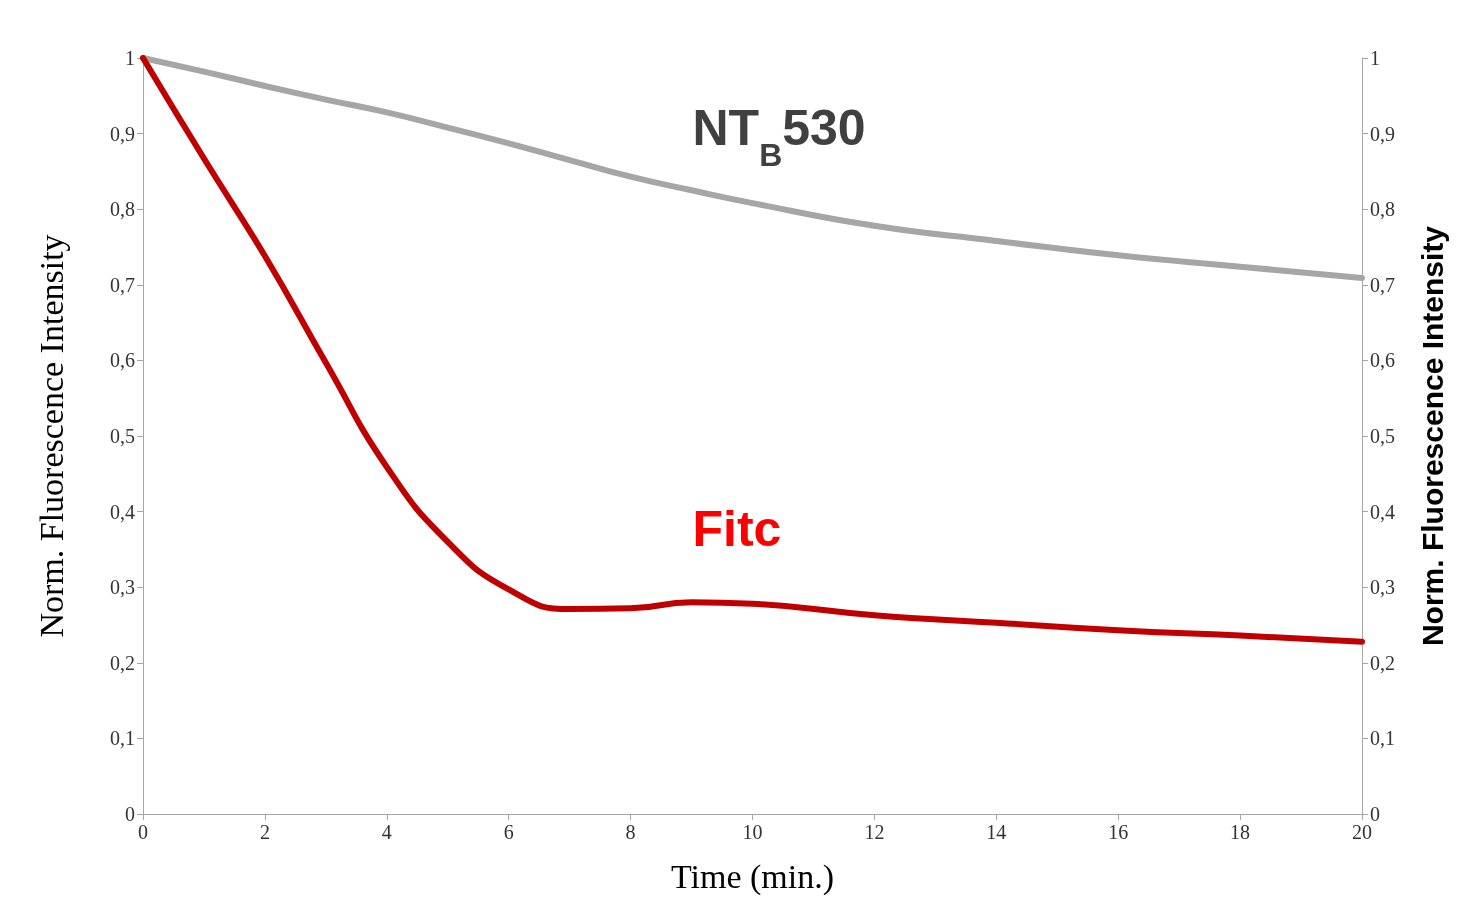 The width and height of the screenshot is (1469, 907). Describe the element at coordinates (122, 209) in the screenshot. I see `y-tick-label: 0,8` at that location.